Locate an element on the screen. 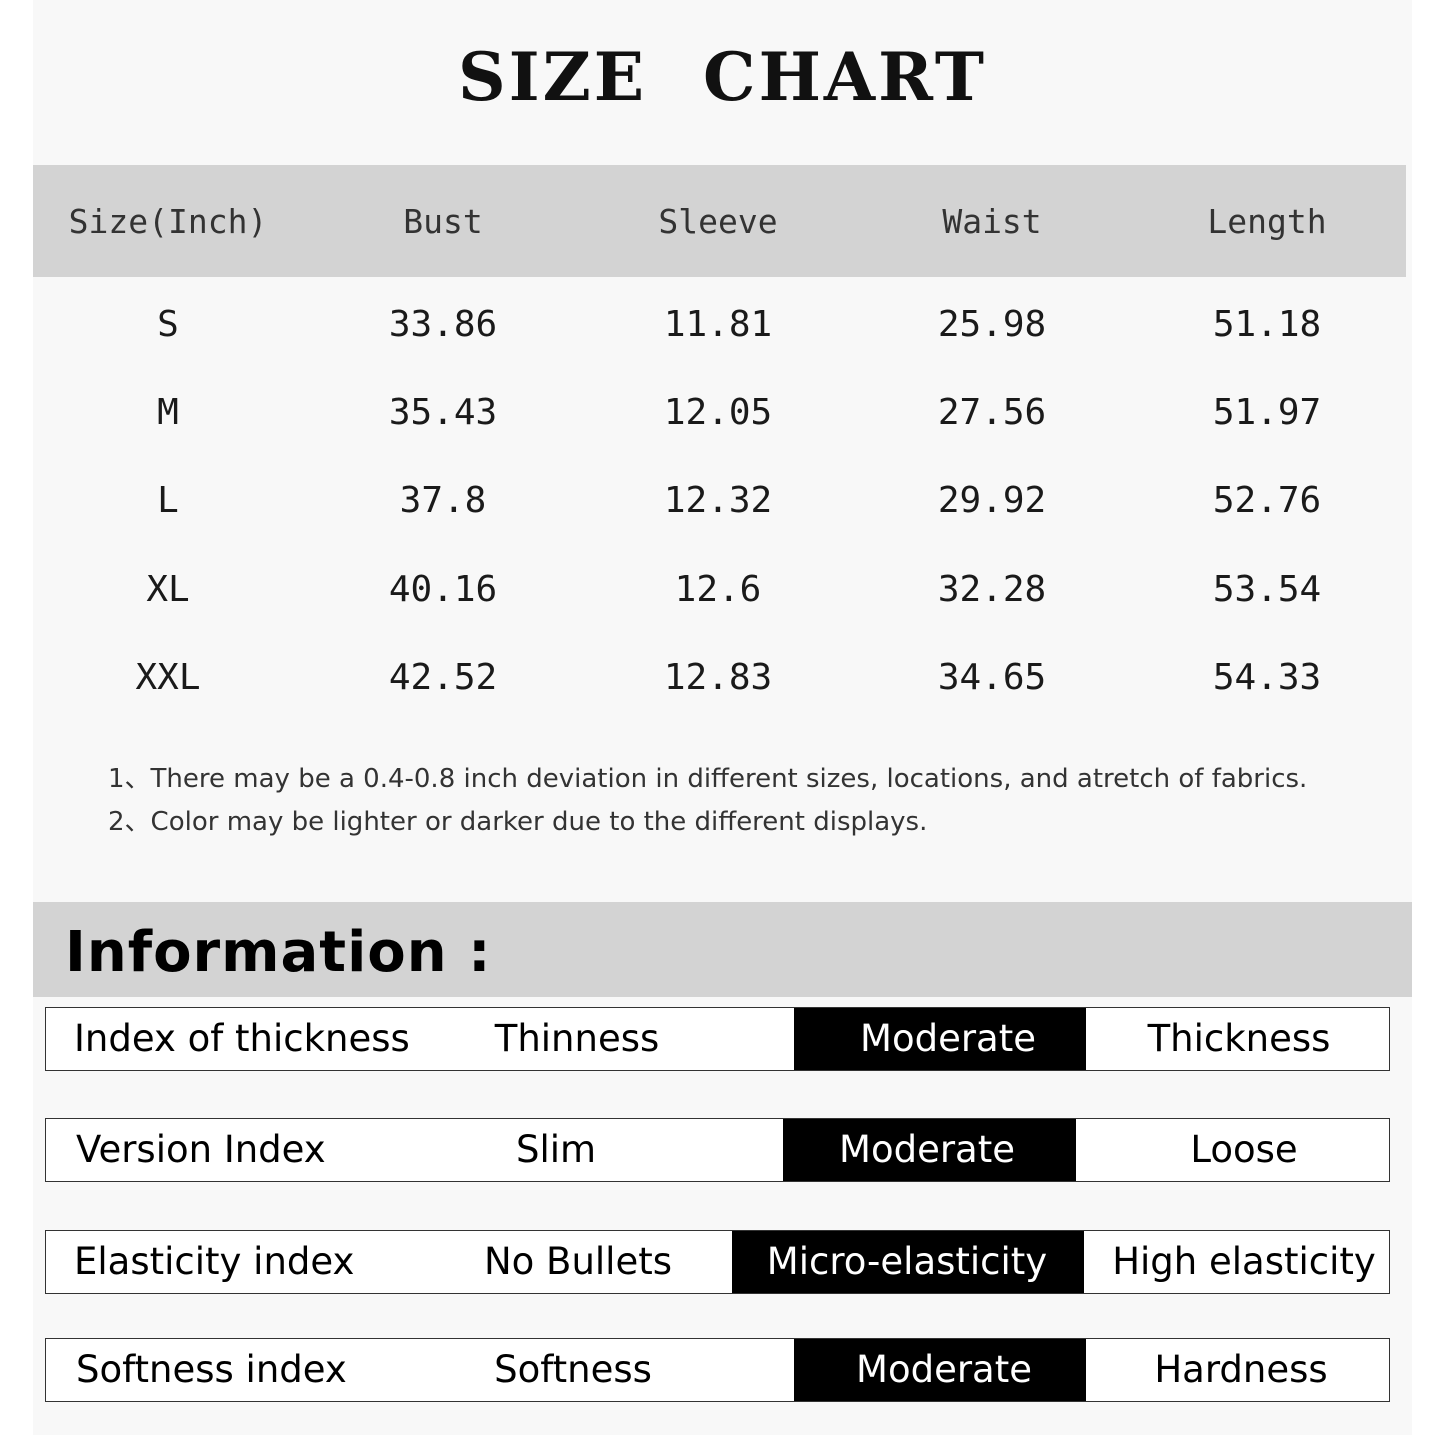 The height and width of the screenshot is (1445, 1445). table-cell: 32.28 is located at coordinates (992, 589).